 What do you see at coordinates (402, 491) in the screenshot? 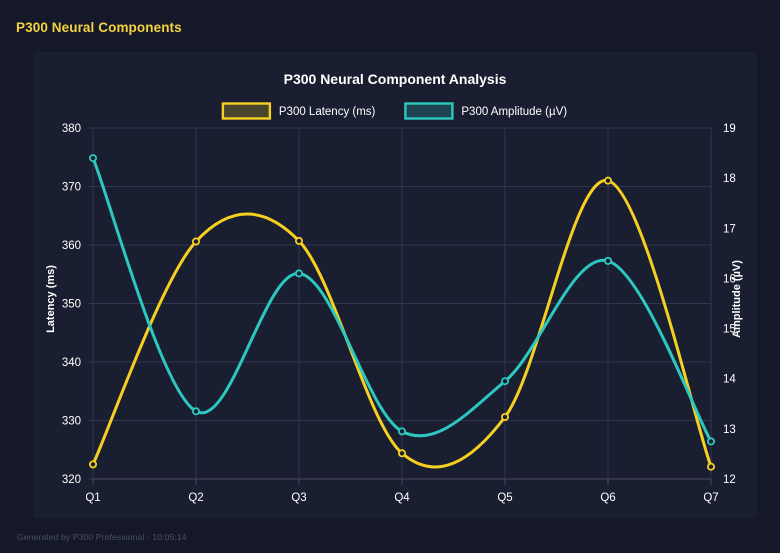
I see `x-axis: Q1 Q2 Q3 Q4 Q5 Q6 Q7` at bounding box center [402, 491].